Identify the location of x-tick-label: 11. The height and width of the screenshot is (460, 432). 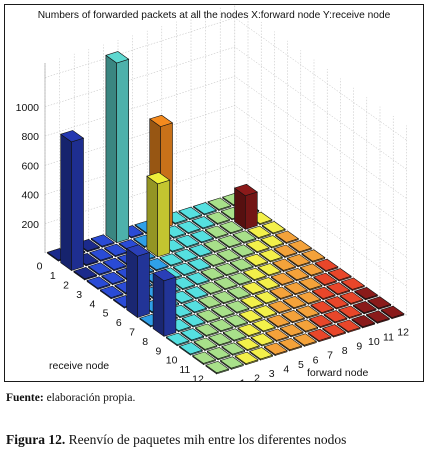
(388, 337).